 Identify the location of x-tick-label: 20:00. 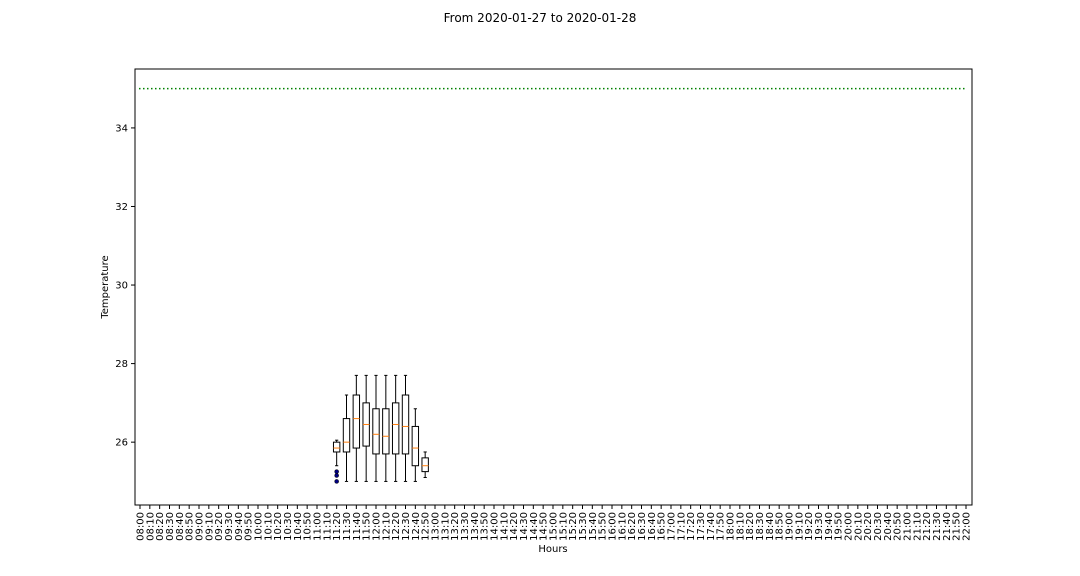
(849, 526).